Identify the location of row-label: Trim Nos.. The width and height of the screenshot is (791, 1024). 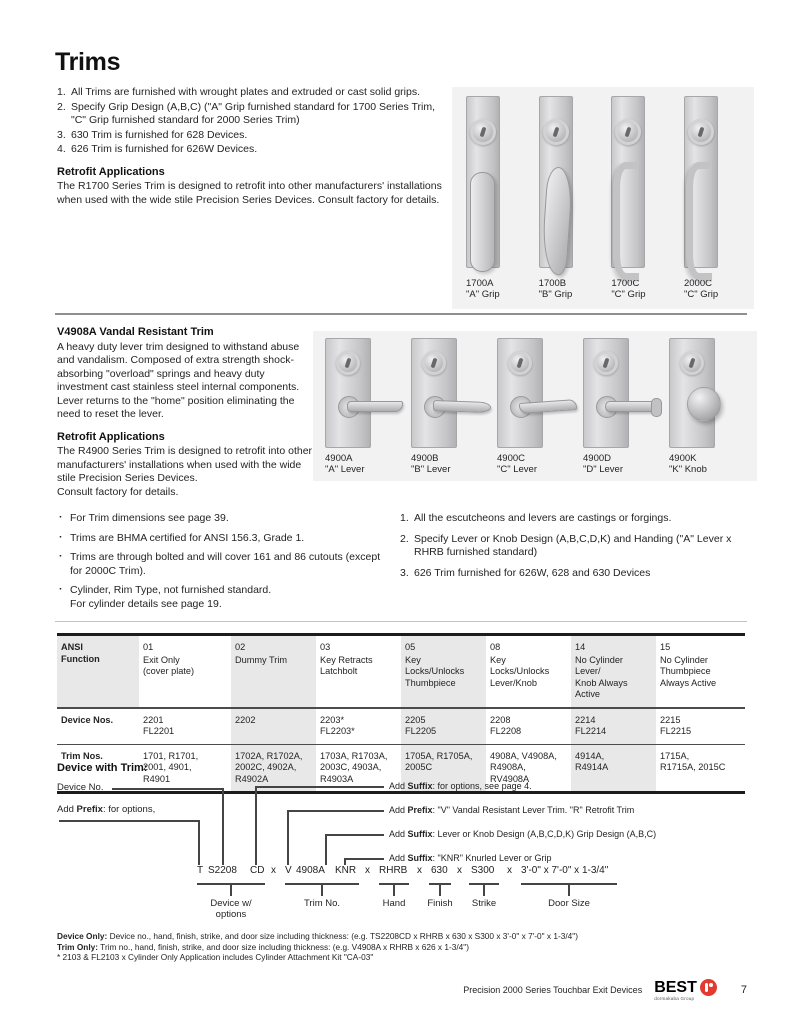
(82, 755).